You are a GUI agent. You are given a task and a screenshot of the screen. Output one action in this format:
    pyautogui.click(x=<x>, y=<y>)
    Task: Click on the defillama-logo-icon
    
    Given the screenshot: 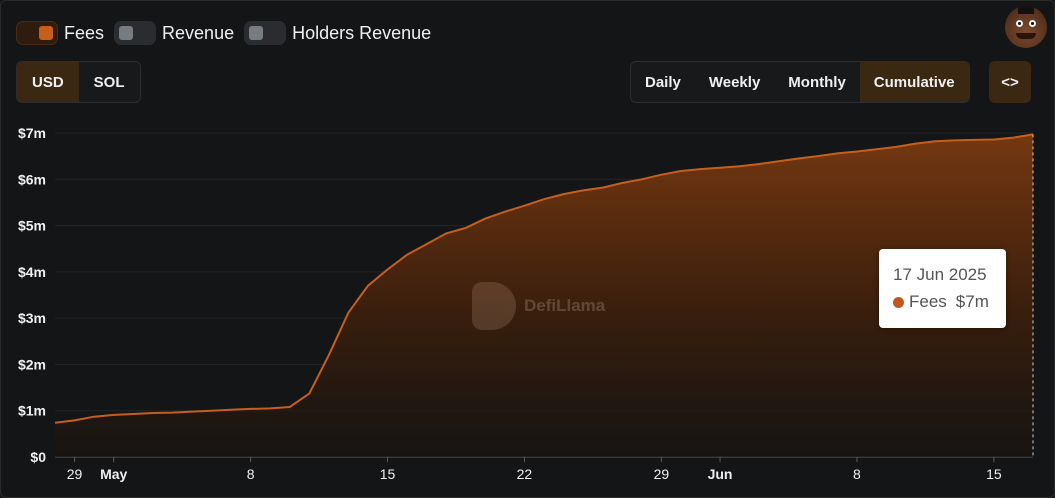 What is the action you would take?
    pyautogui.click(x=494, y=306)
    